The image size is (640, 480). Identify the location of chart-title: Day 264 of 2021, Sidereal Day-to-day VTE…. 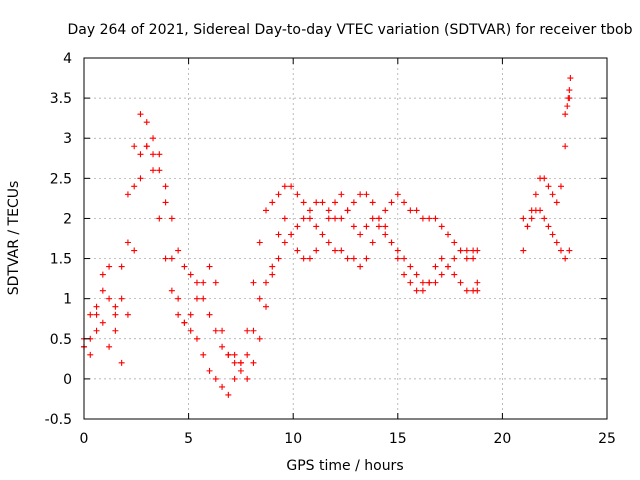
(349, 30).